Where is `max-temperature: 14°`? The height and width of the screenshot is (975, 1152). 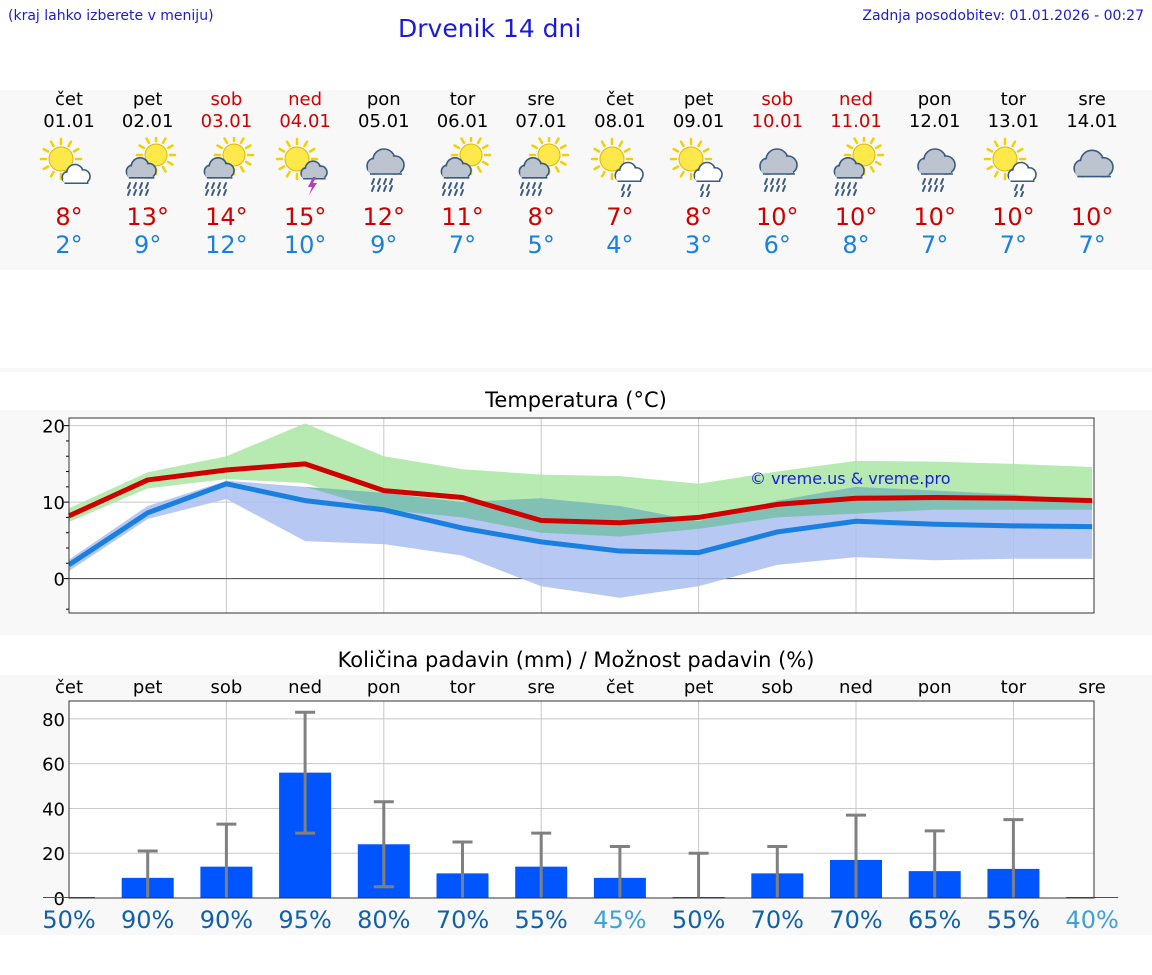 max-temperature: 14° is located at coordinates (226, 217).